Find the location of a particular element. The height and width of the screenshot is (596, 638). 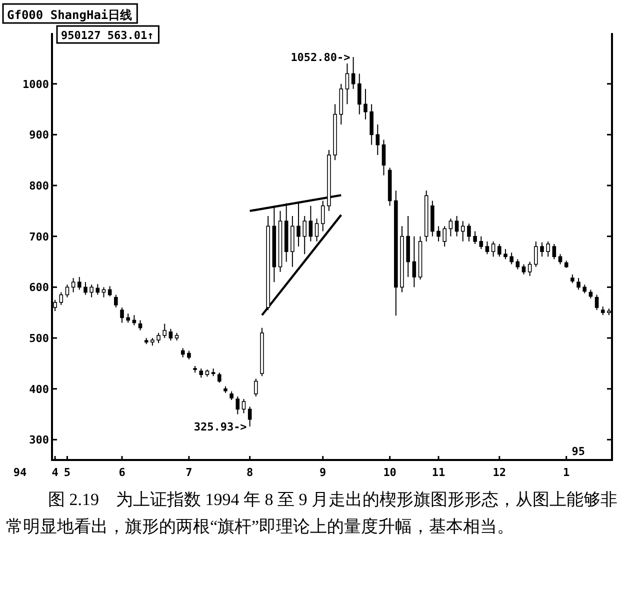

y-tick-label: 600 is located at coordinates (39, 287).